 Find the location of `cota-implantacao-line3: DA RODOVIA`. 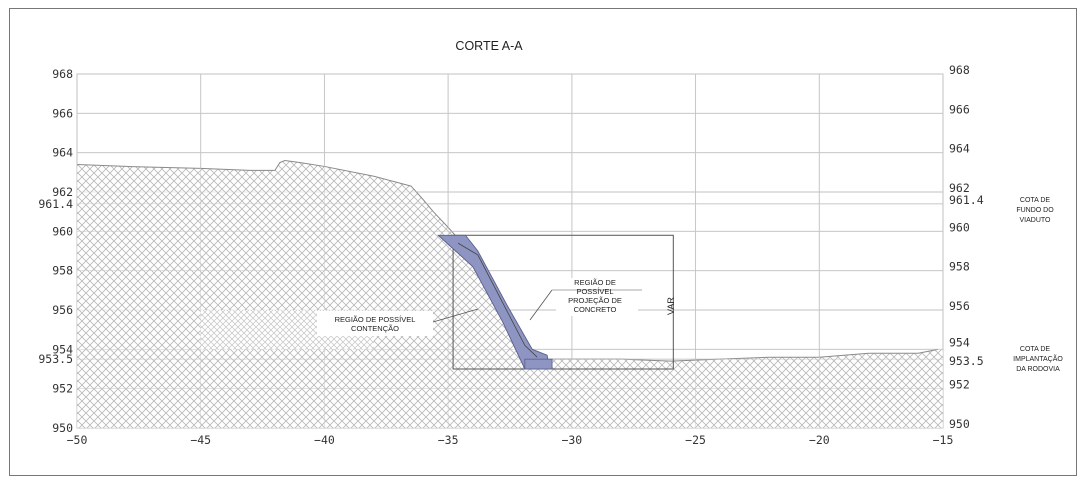

cota-implantacao-line3: DA RODOVIA is located at coordinates (1038, 369).